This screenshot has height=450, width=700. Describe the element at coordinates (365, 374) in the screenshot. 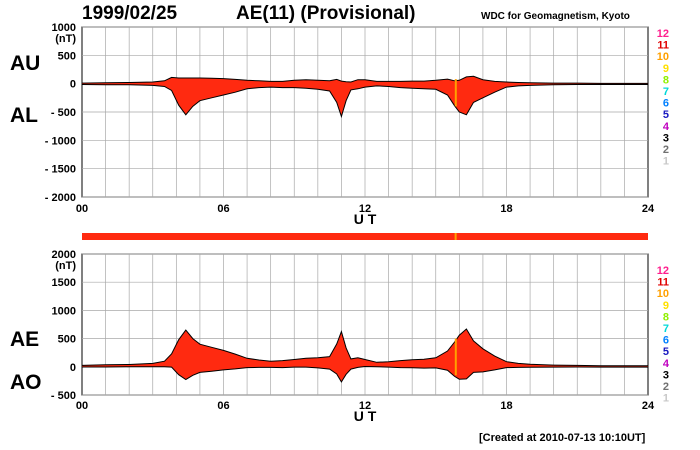

I see `series-line-ao` at that location.